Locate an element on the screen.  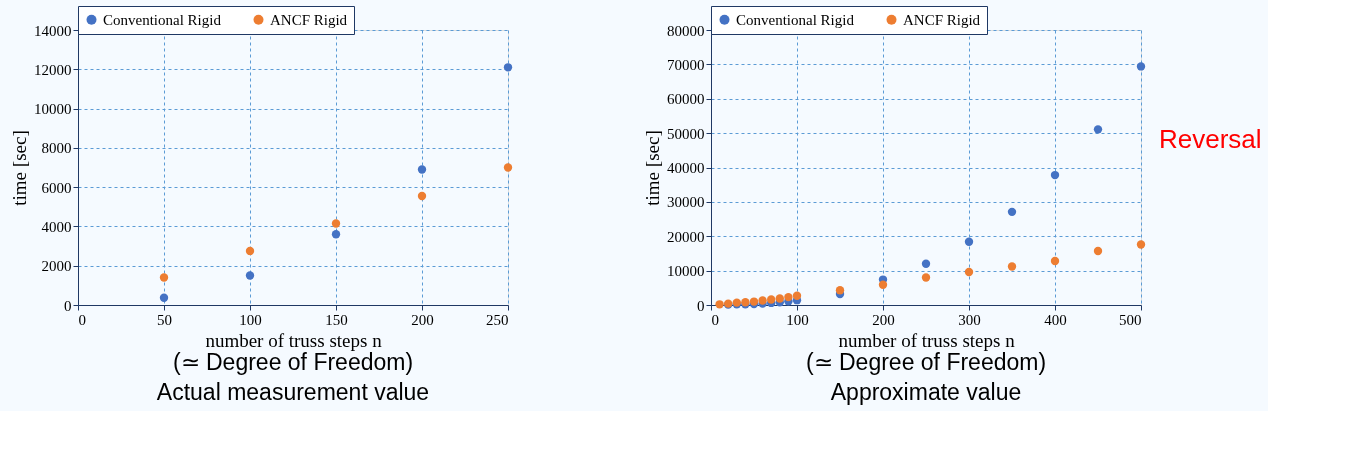
x-tick-label: 400 is located at coordinates (1055, 319).